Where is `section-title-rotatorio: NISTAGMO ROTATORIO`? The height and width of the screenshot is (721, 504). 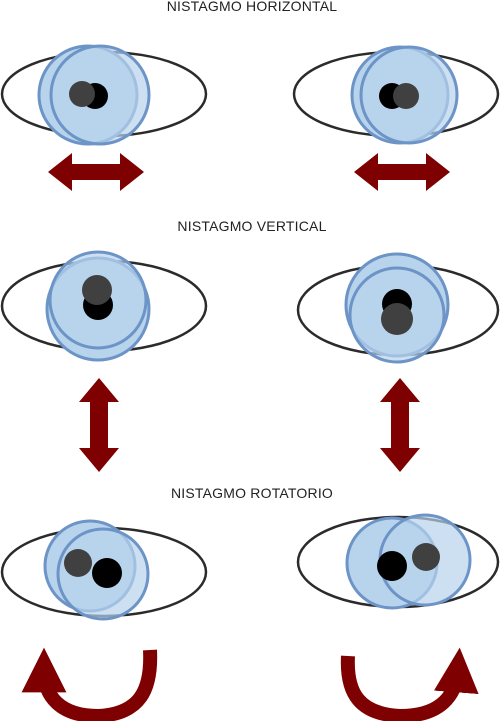 section-title-rotatorio: NISTAGMO ROTATORIO is located at coordinates (251, 493).